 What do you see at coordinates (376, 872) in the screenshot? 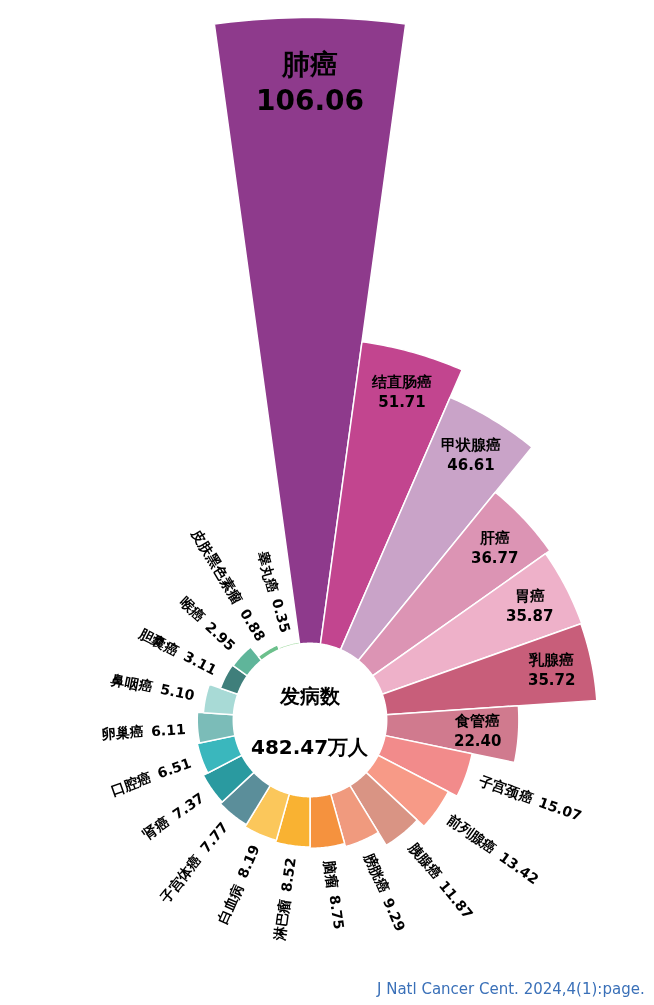
I see `category-label: 膀胱癌` at bounding box center [376, 872].